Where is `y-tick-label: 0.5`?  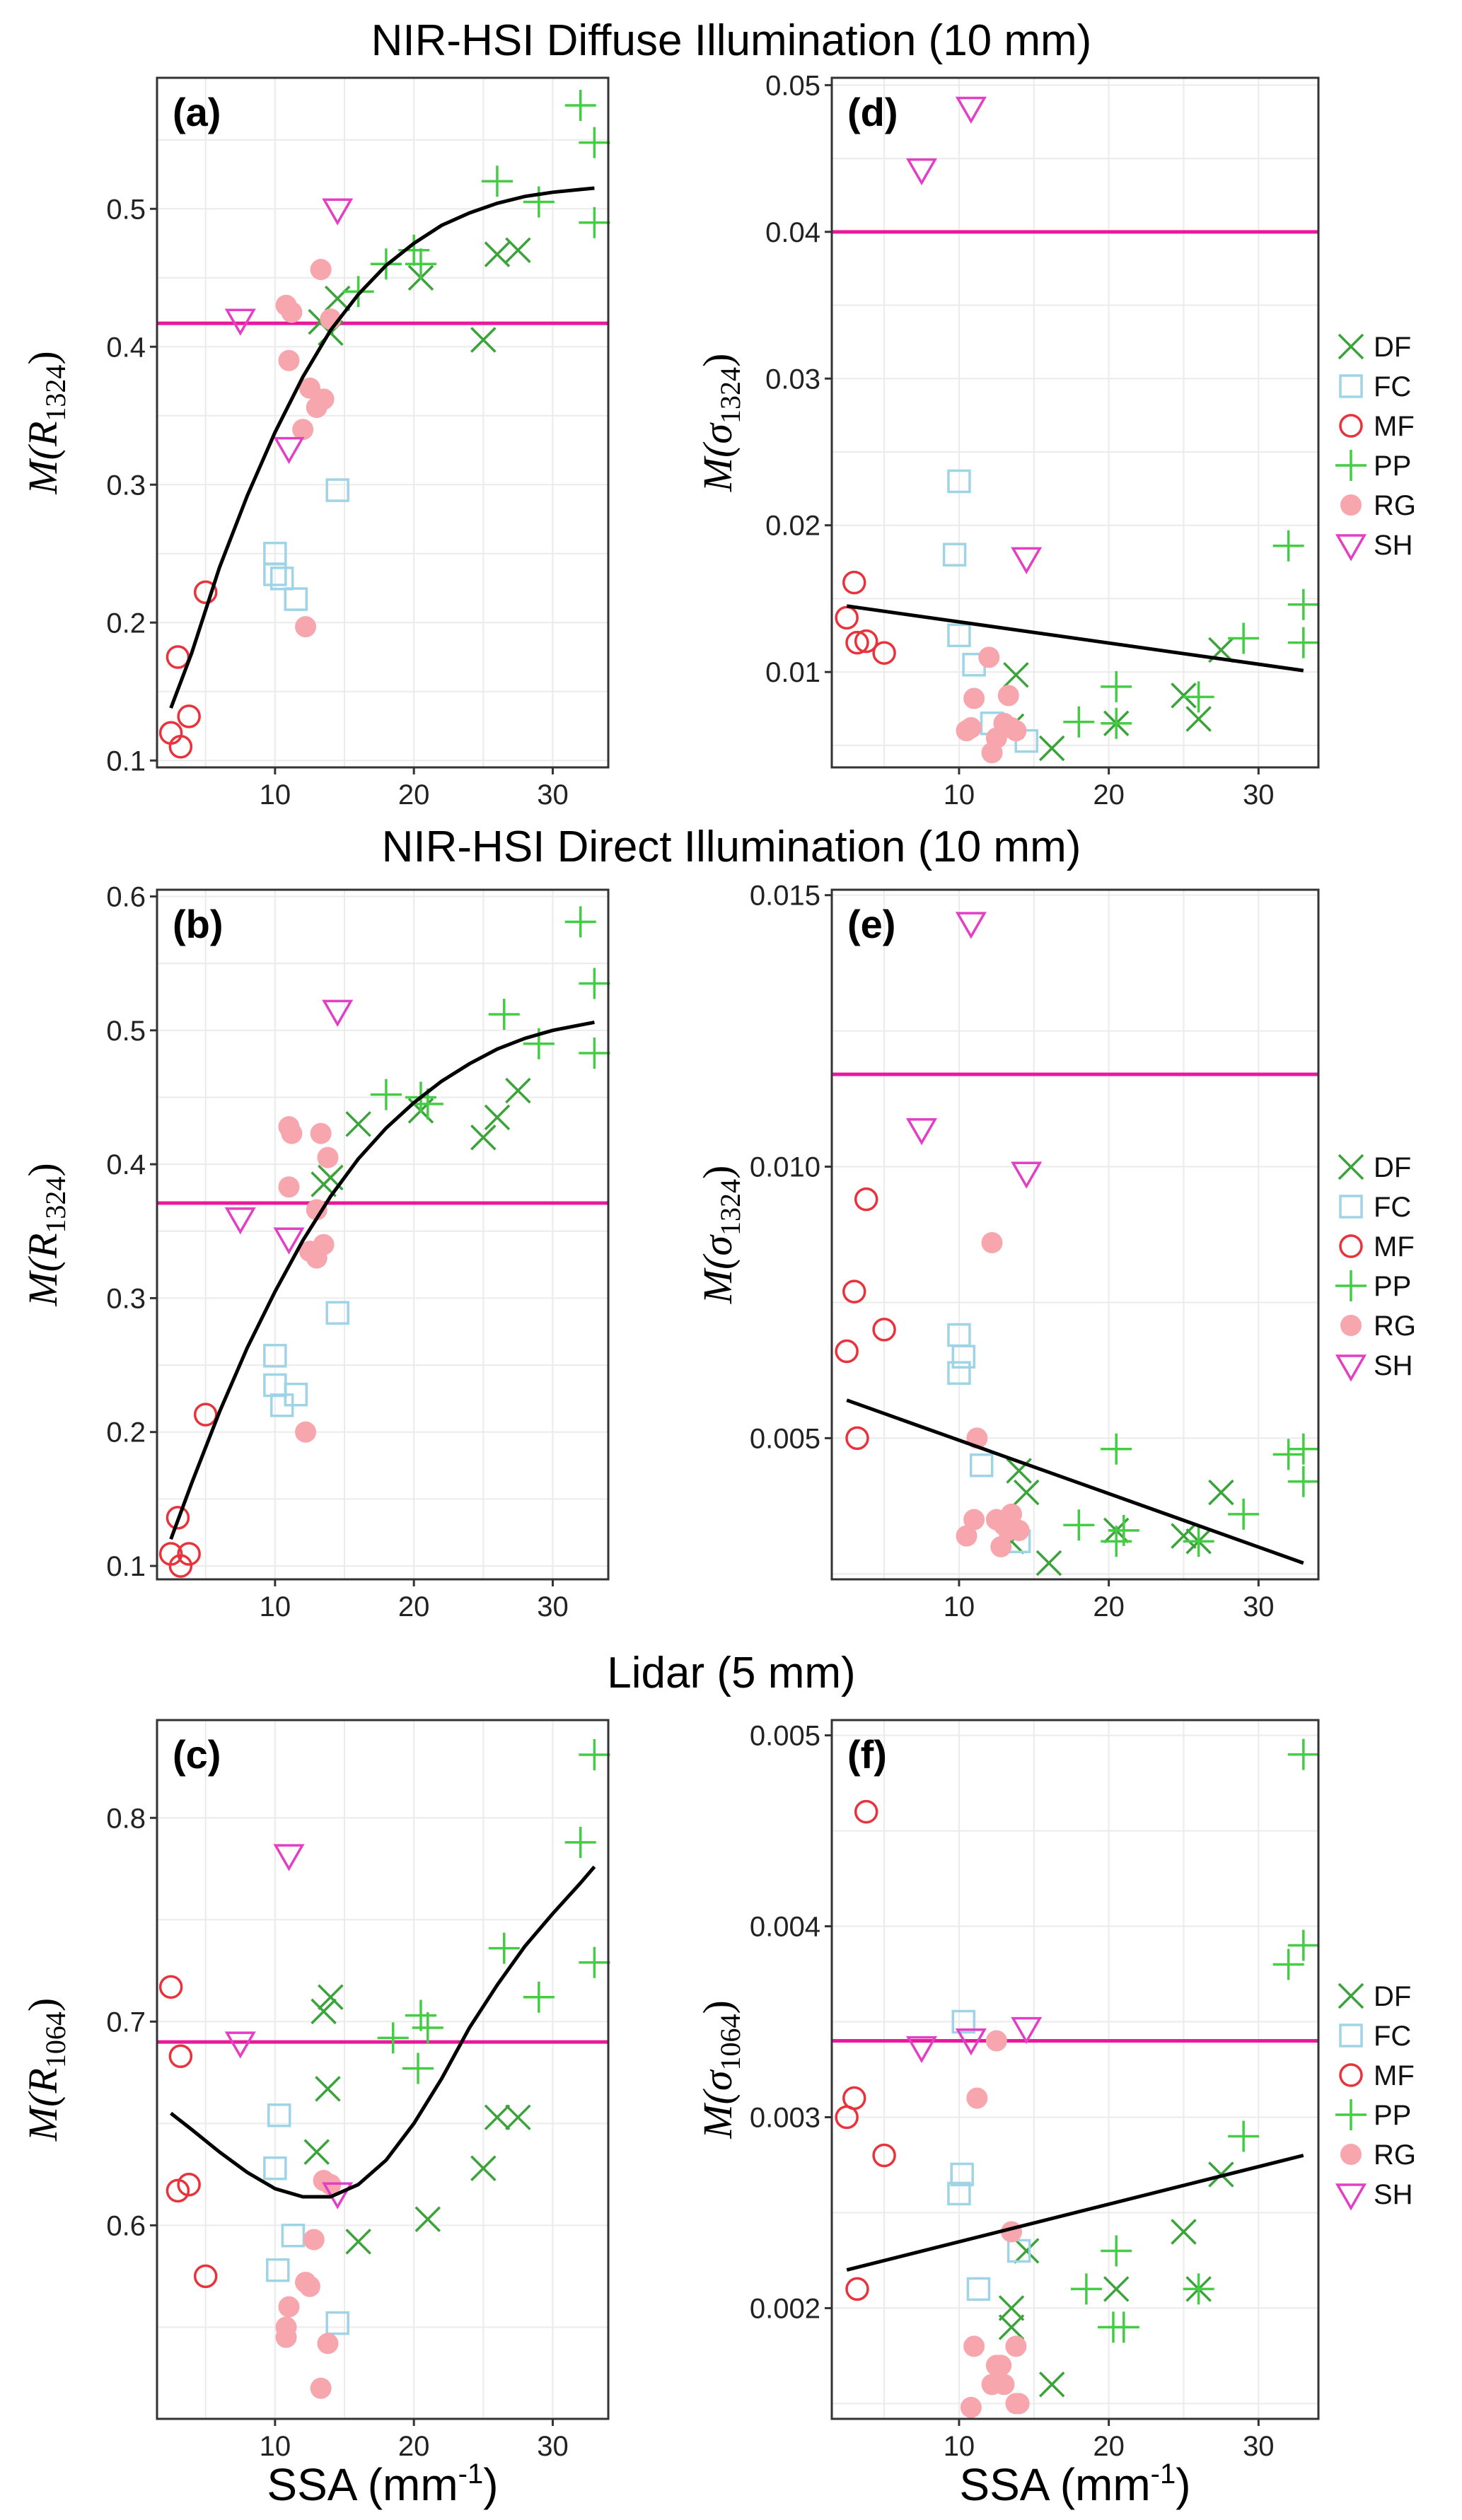 y-tick-label: 0.5 is located at coordinates (126, 210).